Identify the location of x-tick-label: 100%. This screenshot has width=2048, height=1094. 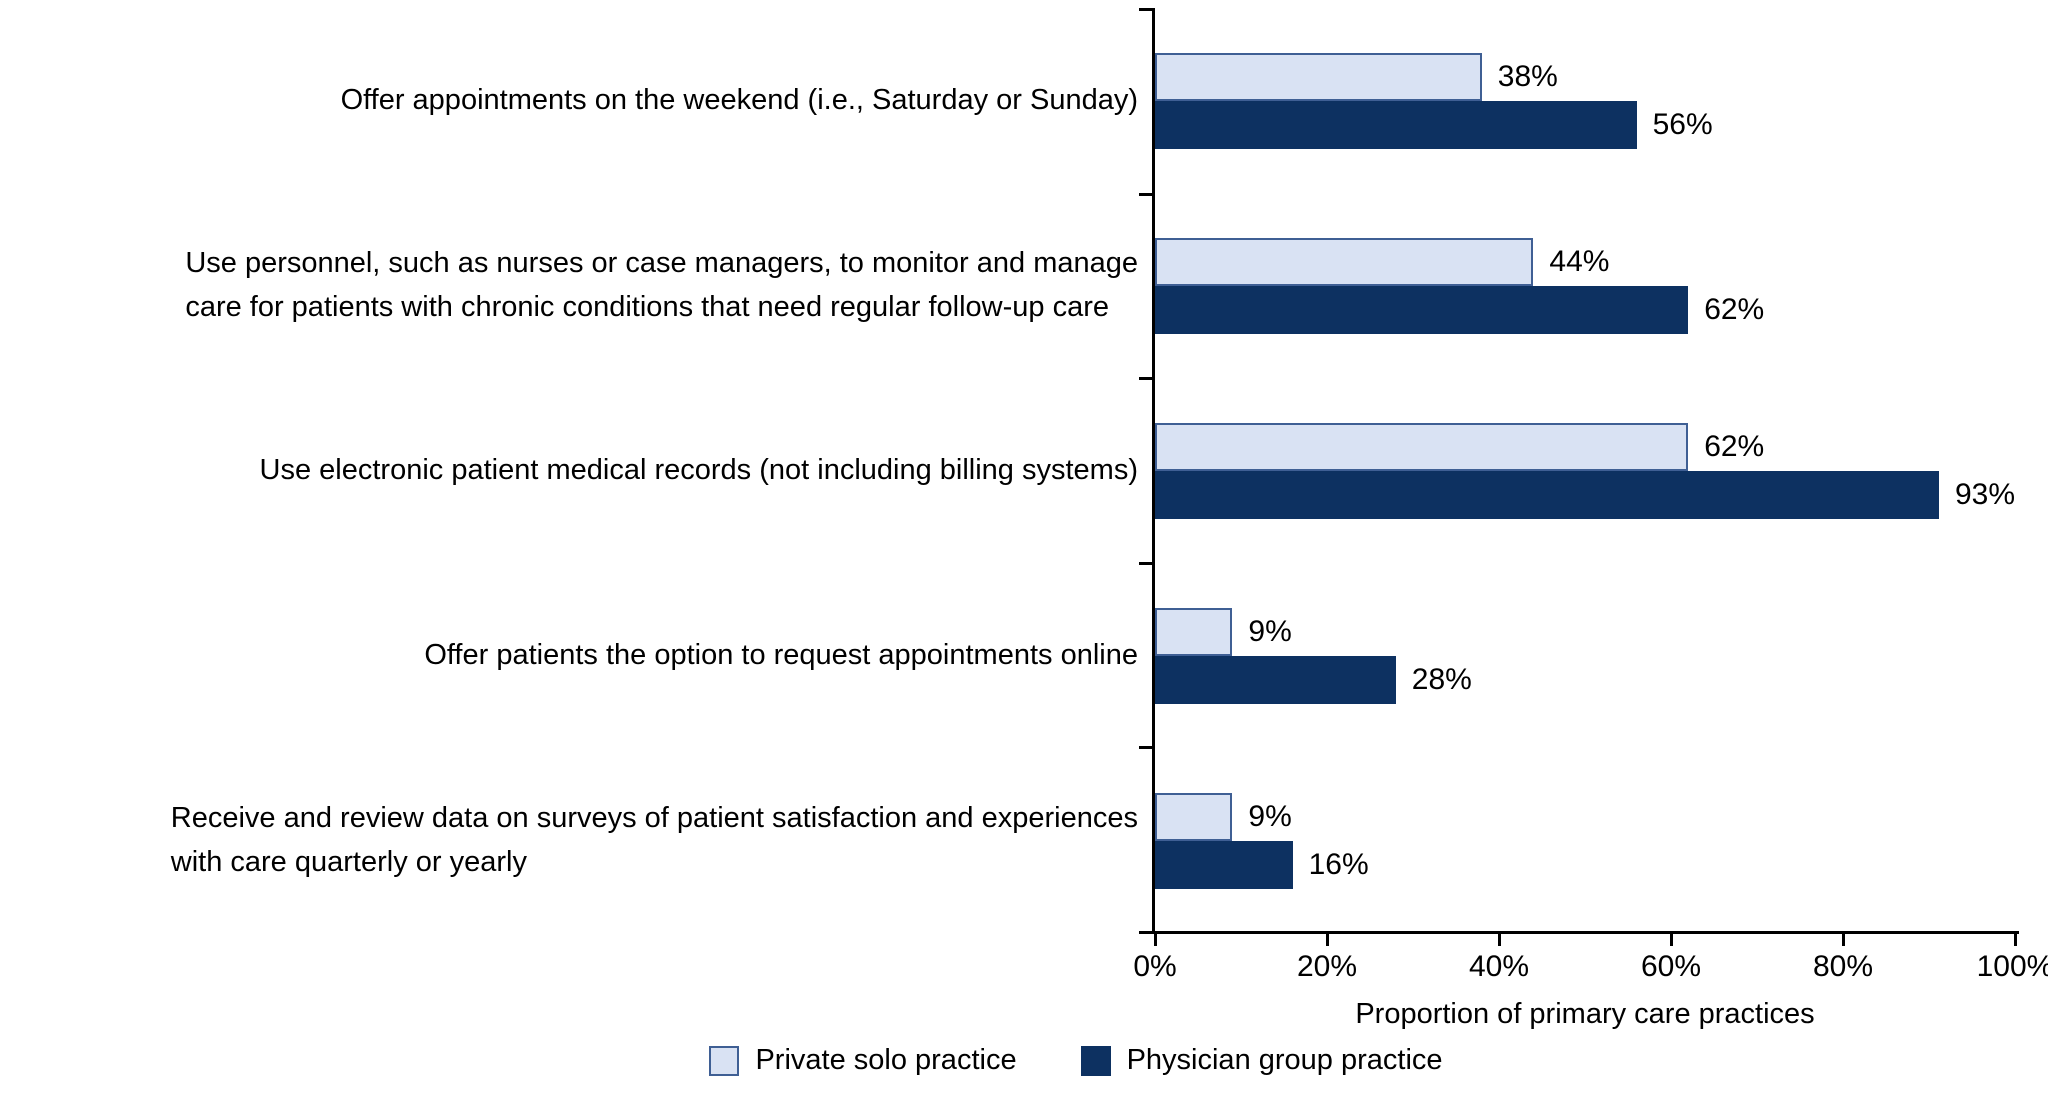
(2012, 966).